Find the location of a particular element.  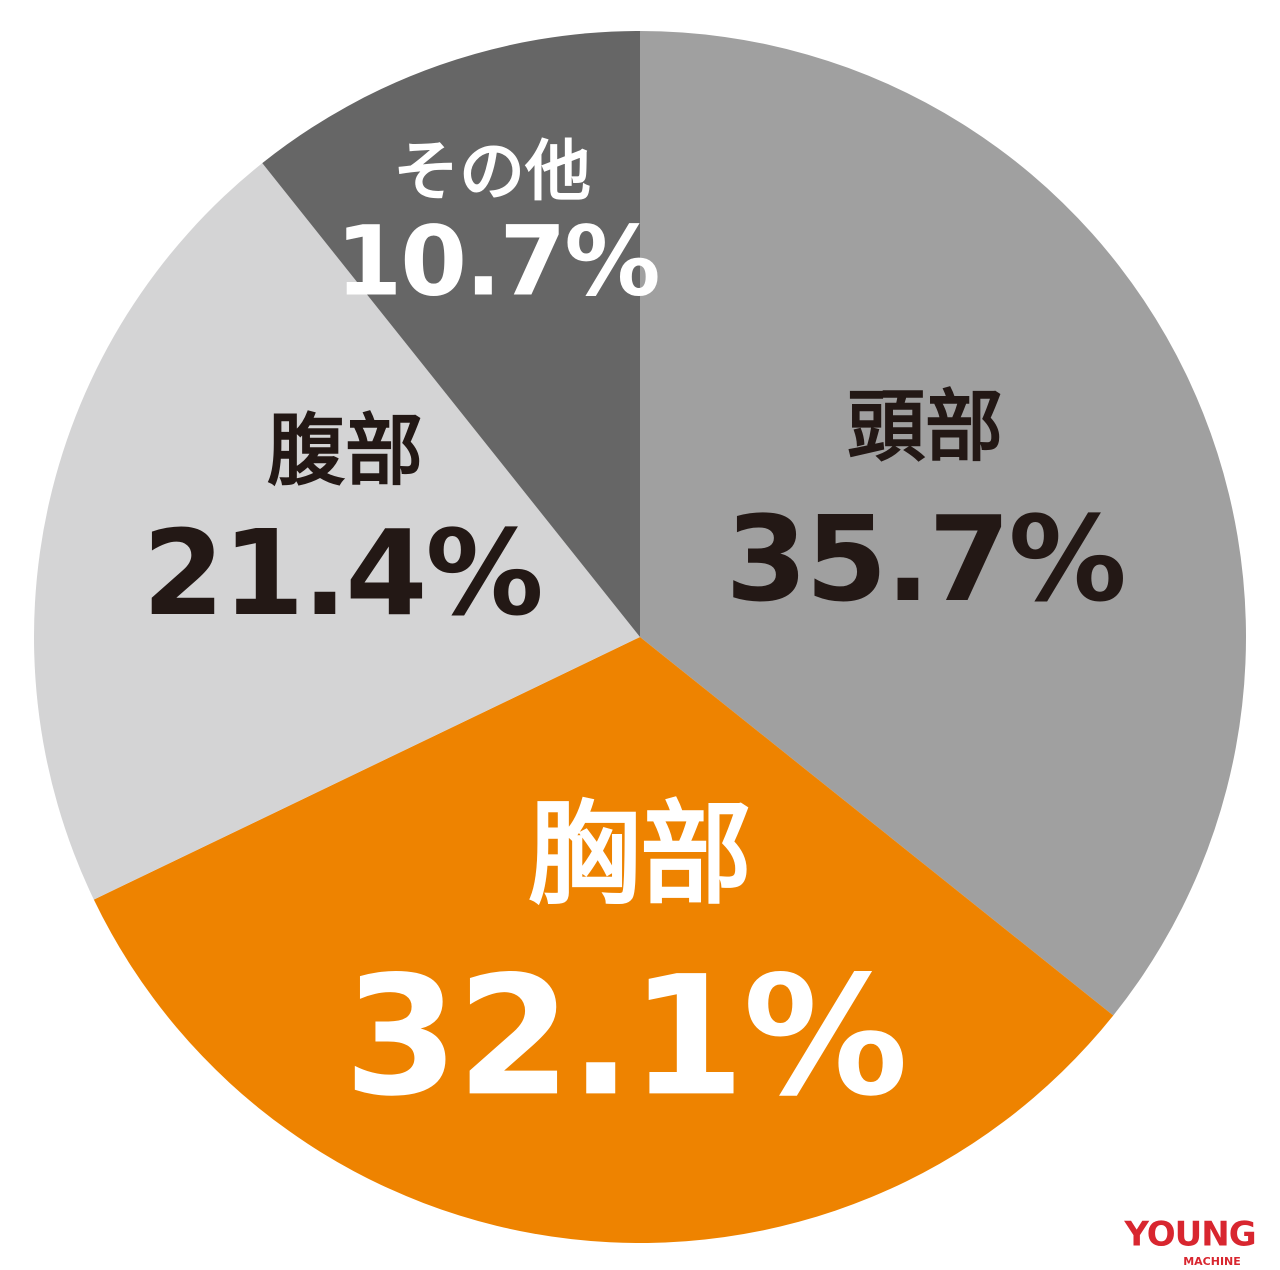

logo-title: YOUNG is located at coordinates (1189, 1235).